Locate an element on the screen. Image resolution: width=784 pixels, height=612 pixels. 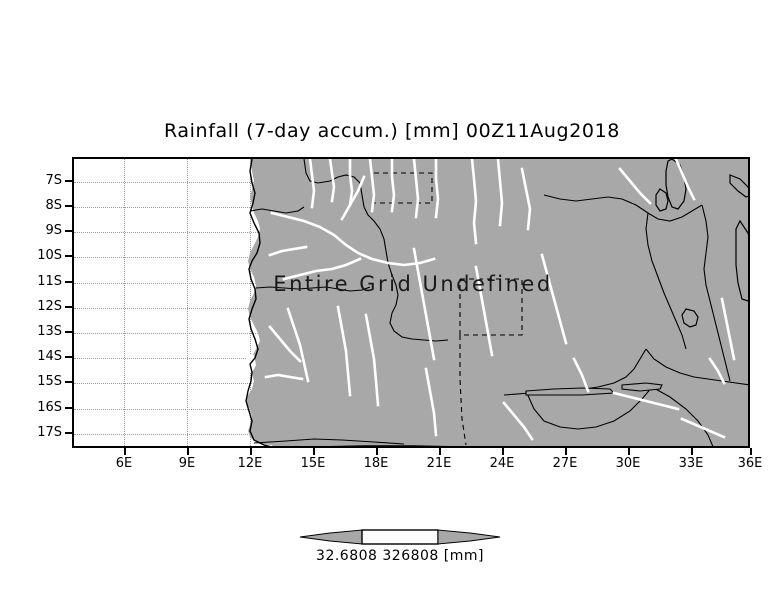
border-malawi-west is located at coordinates (666, 281).